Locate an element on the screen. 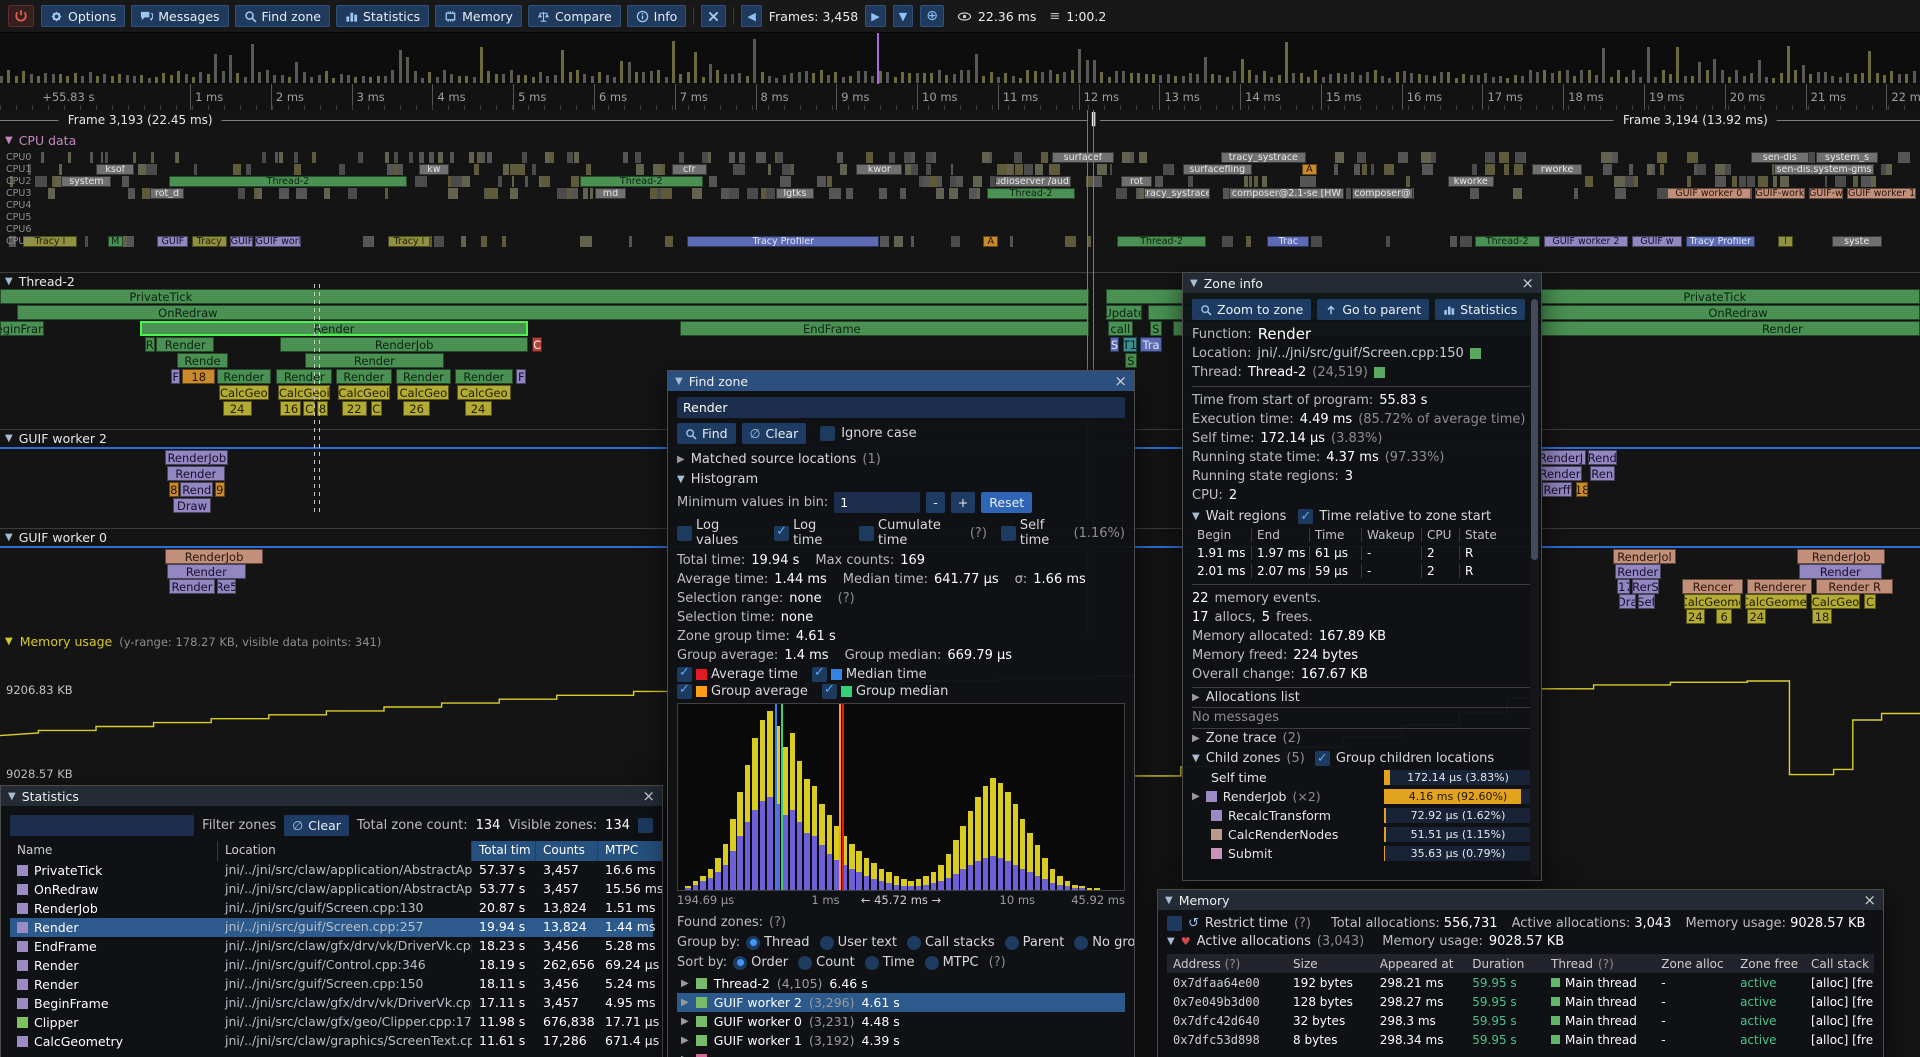  radio-option: Time is located at coordinates (889, 962).